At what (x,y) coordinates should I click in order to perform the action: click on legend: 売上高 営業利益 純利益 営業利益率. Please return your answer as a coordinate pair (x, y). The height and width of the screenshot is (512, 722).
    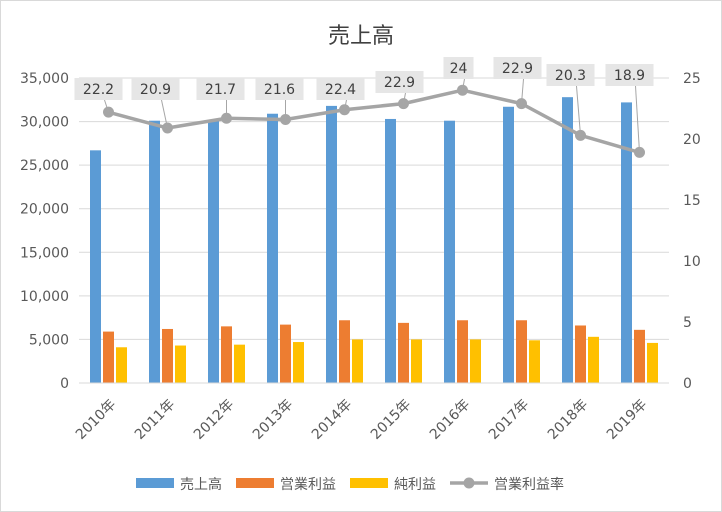
    Looking at the image, I should click on (350, 484).